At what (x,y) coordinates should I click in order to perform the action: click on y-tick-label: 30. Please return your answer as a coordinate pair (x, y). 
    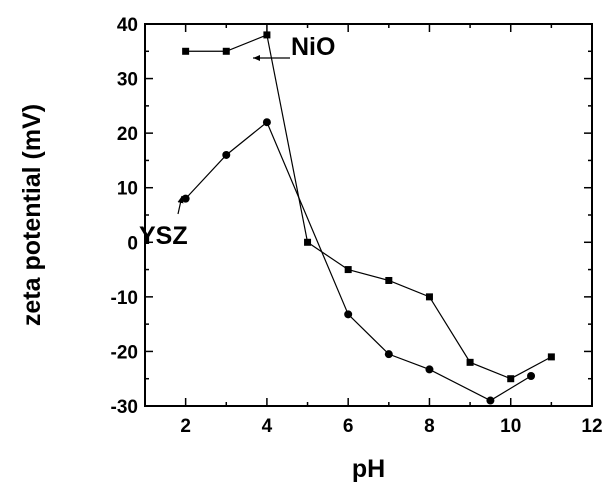
    Looking at the image, I should click on (127, 80).